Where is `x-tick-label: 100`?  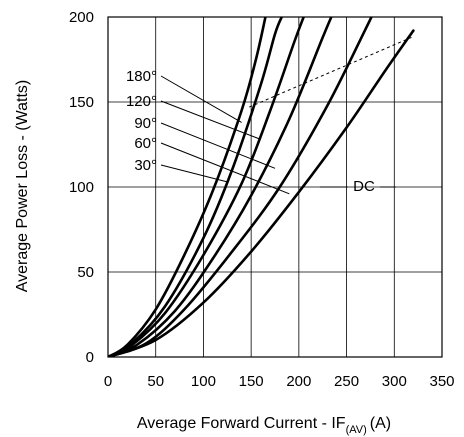 x-tick-label: 100 is located at coordinates (203, 381).